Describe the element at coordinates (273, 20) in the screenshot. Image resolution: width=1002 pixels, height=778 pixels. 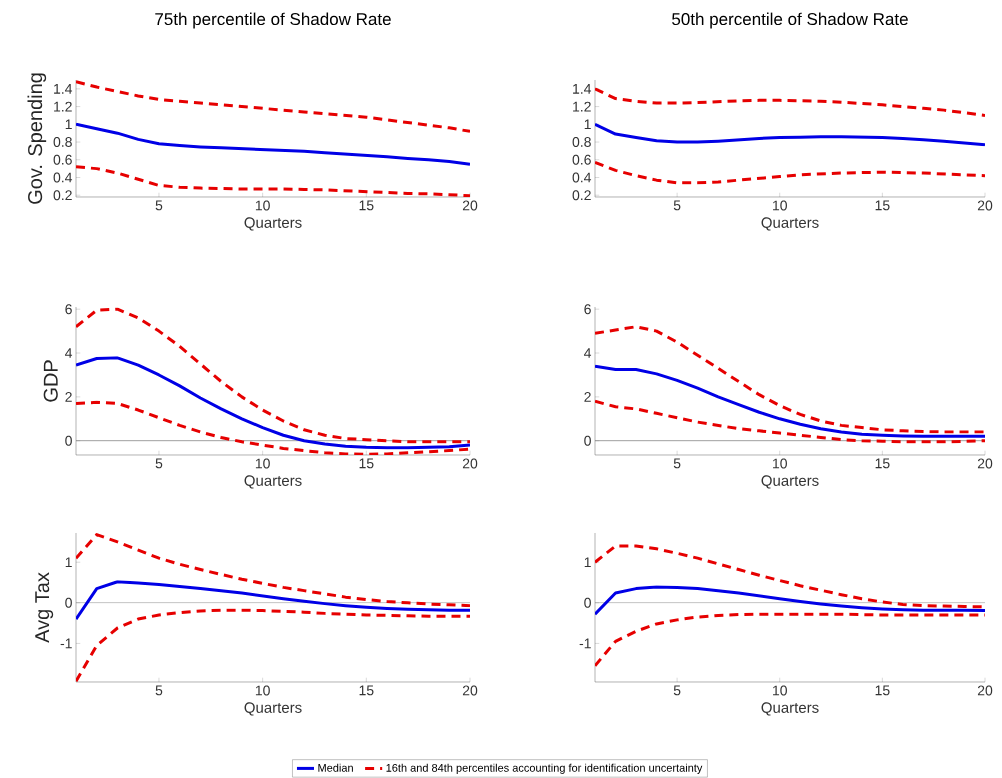
I see `chart-title: 75th percentile of Shadow Rate` at that location.